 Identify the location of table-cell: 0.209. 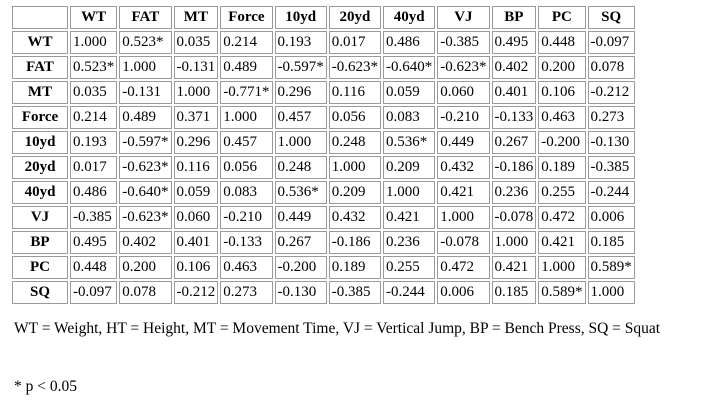
(354, 192).